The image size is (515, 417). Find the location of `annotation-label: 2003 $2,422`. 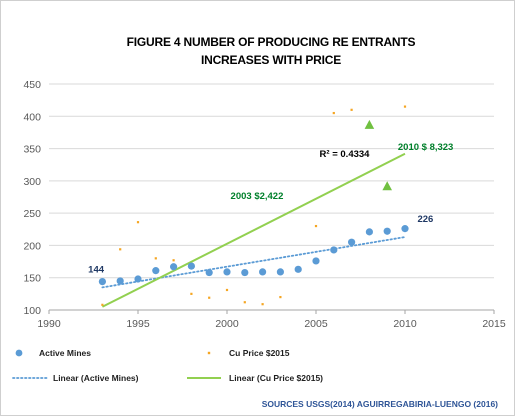

annotation-label: 2003 $2,422 is located at coordinates (257, 196).